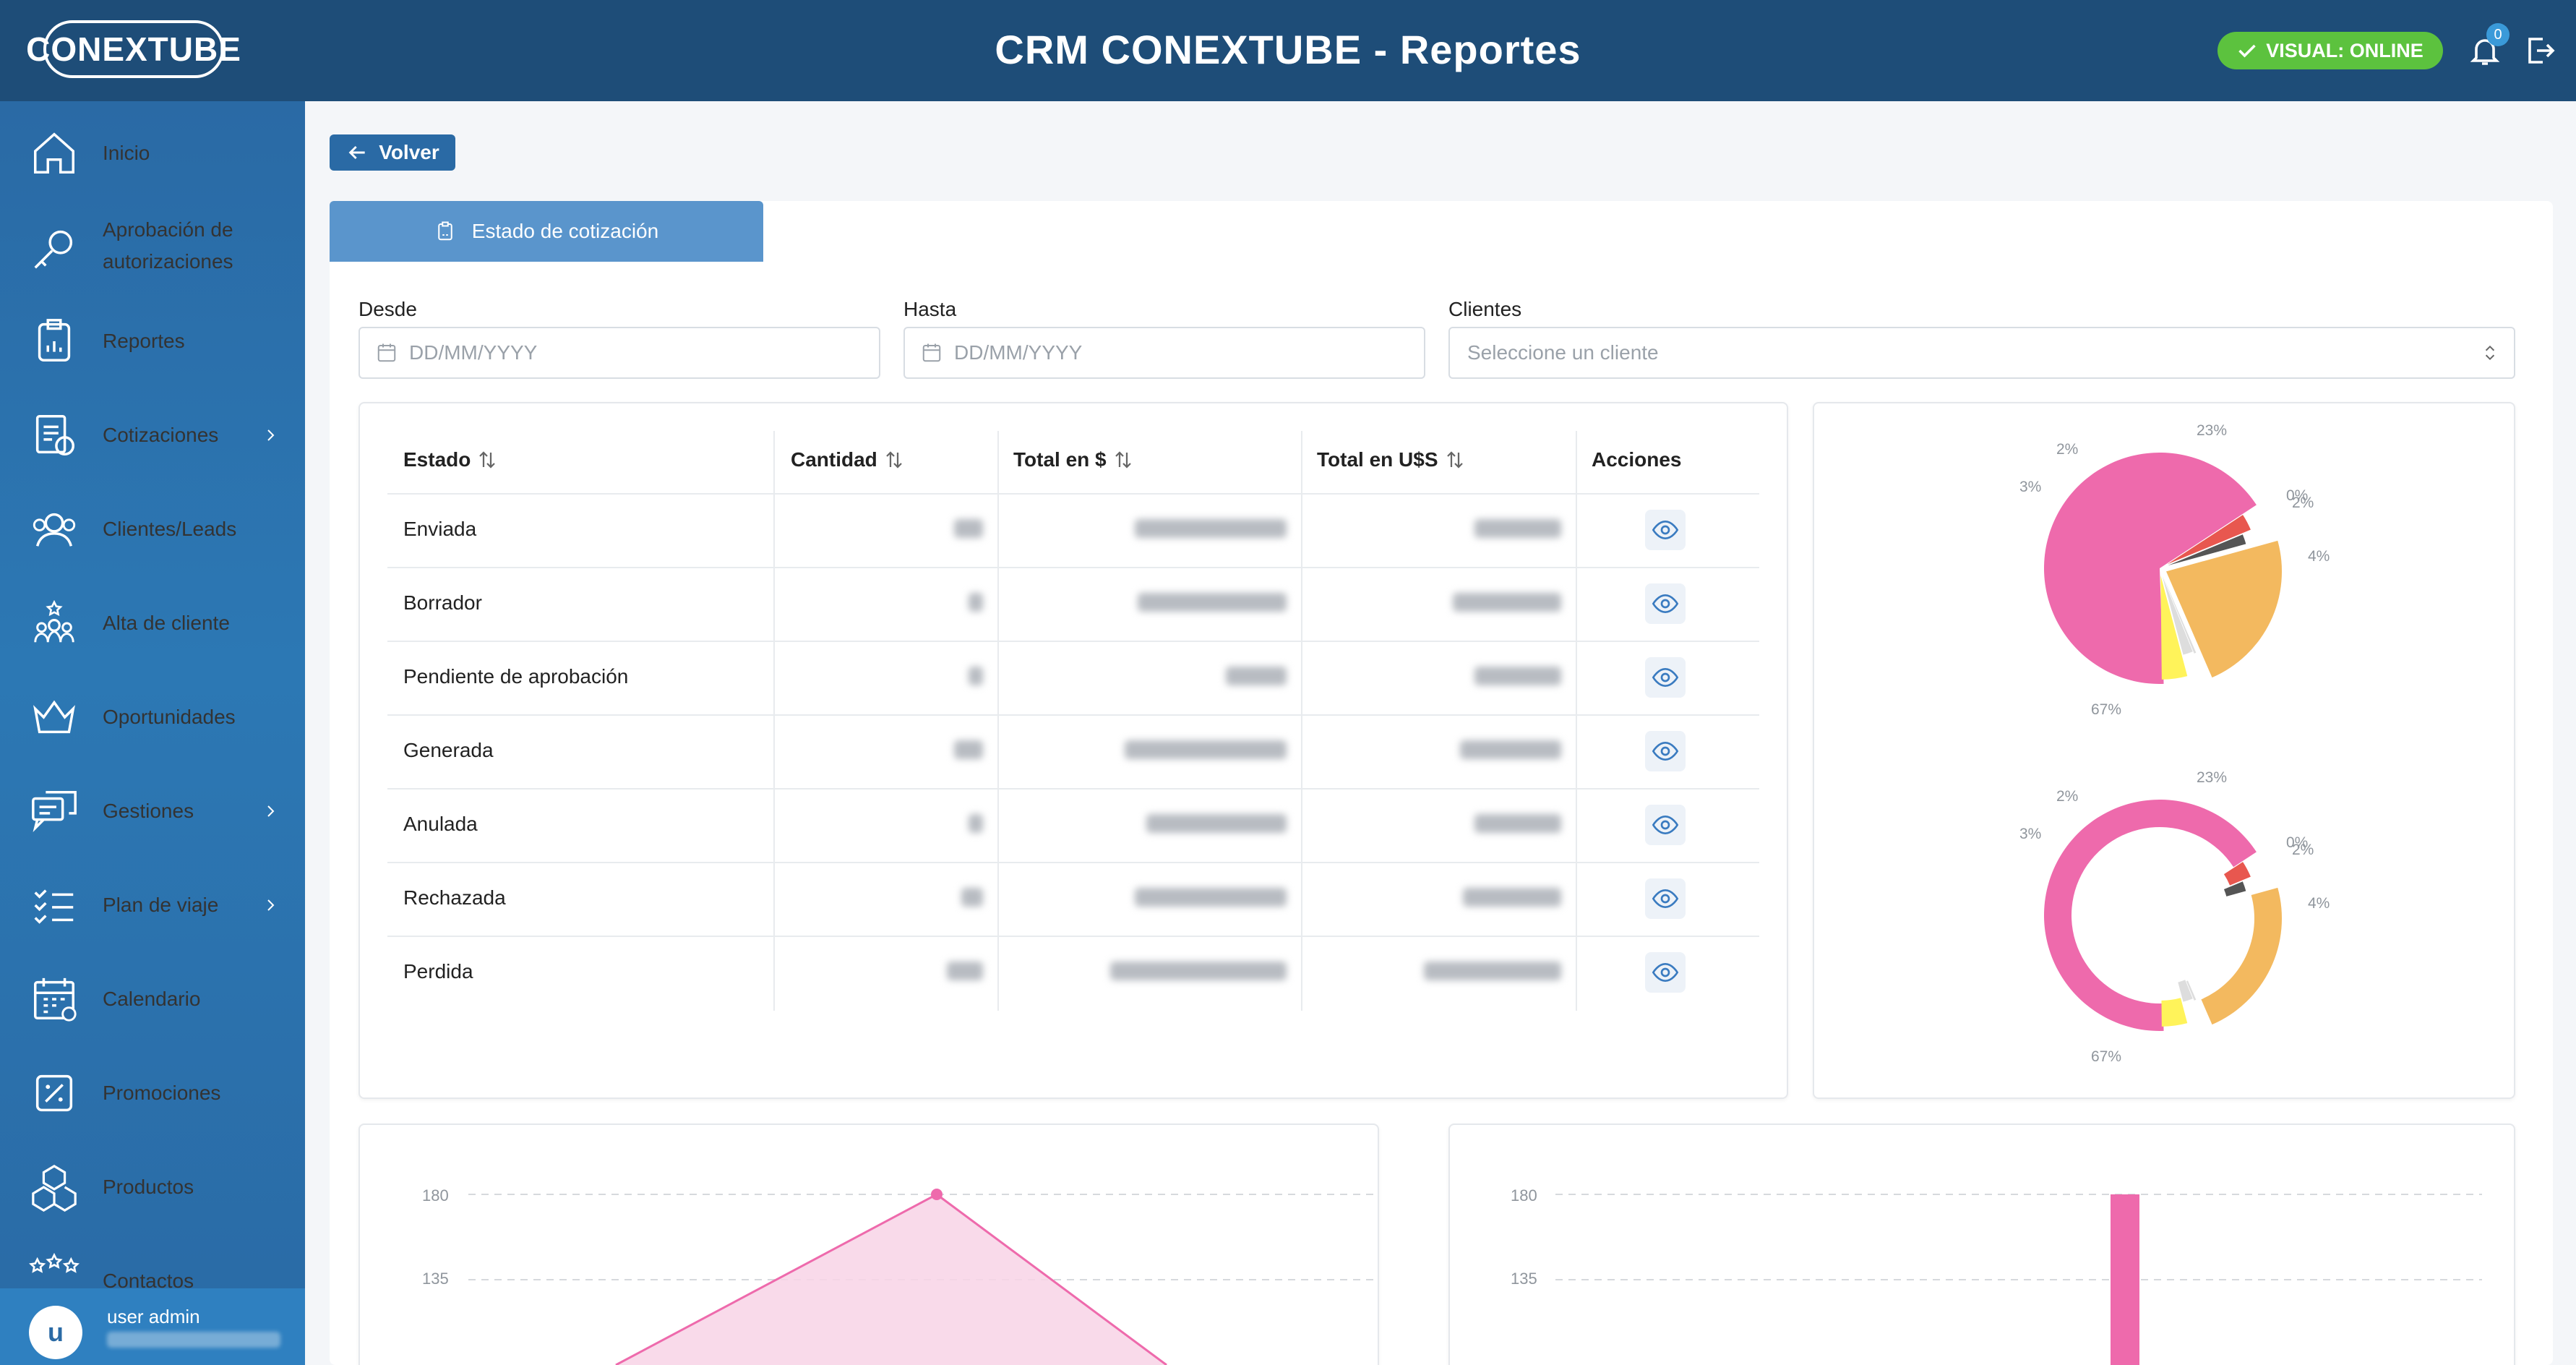 This screenshot has height=1365, width=2576. What do you see at coordinates (451, 459) in the screenshot?
I see `column-header-estado: Estado` at bounding box center [451, 459].